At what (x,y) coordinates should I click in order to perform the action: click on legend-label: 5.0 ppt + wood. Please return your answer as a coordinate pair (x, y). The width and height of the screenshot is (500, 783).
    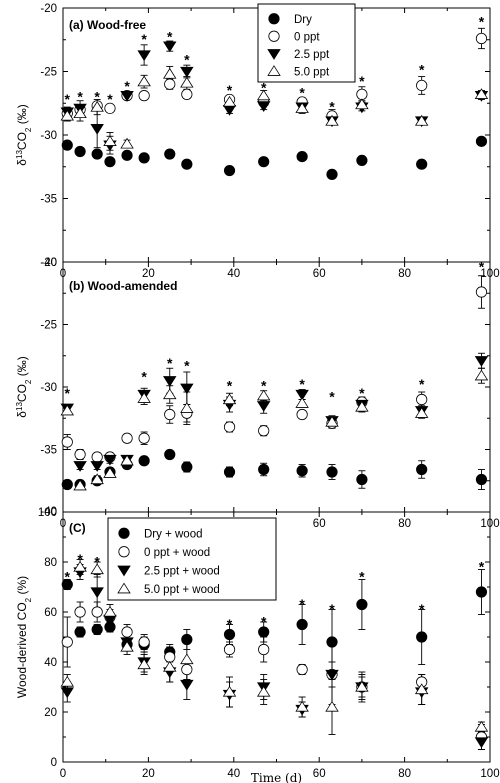
    Looking at the image, I should click on (182, 590).